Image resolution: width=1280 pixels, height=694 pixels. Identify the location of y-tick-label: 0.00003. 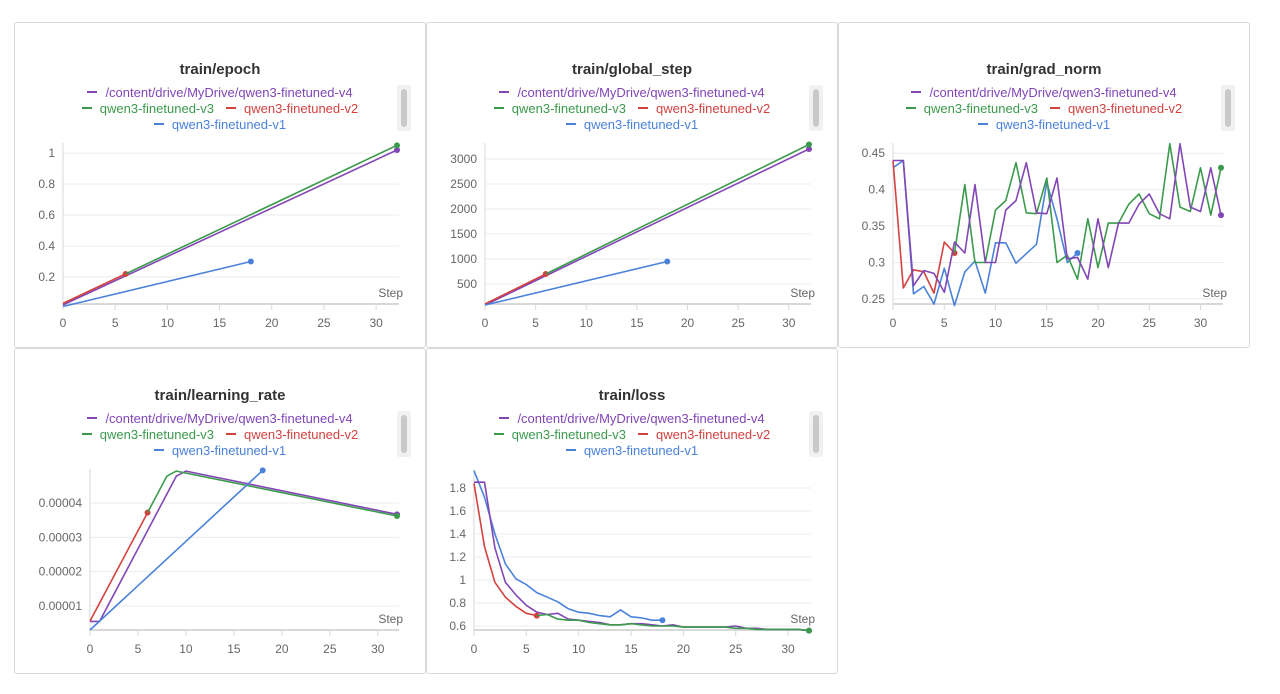
(61, 537).